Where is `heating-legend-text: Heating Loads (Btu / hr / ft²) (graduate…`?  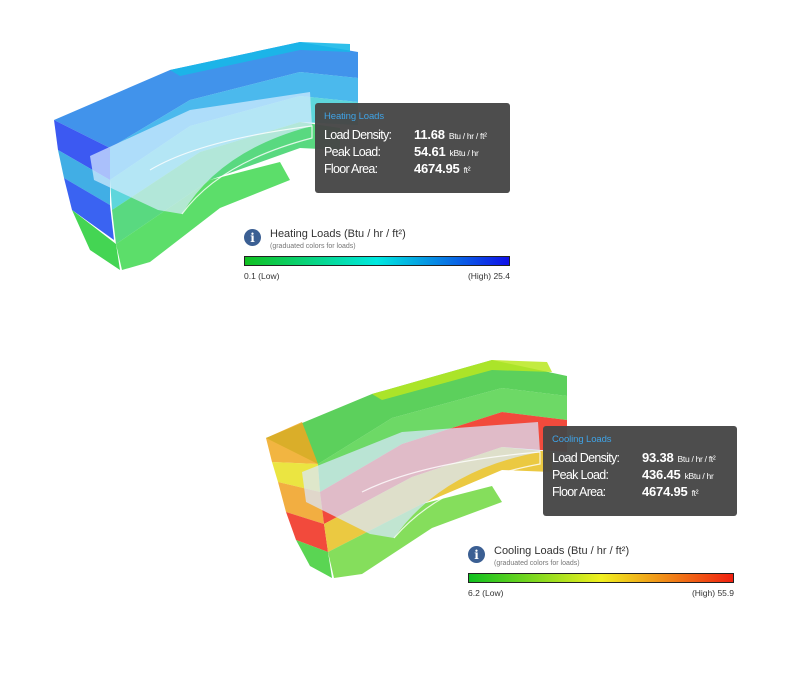
heating-legend-text: Heating Loads (Btu / hr / ft²) (graduate… is located at coordinates (338, 239).